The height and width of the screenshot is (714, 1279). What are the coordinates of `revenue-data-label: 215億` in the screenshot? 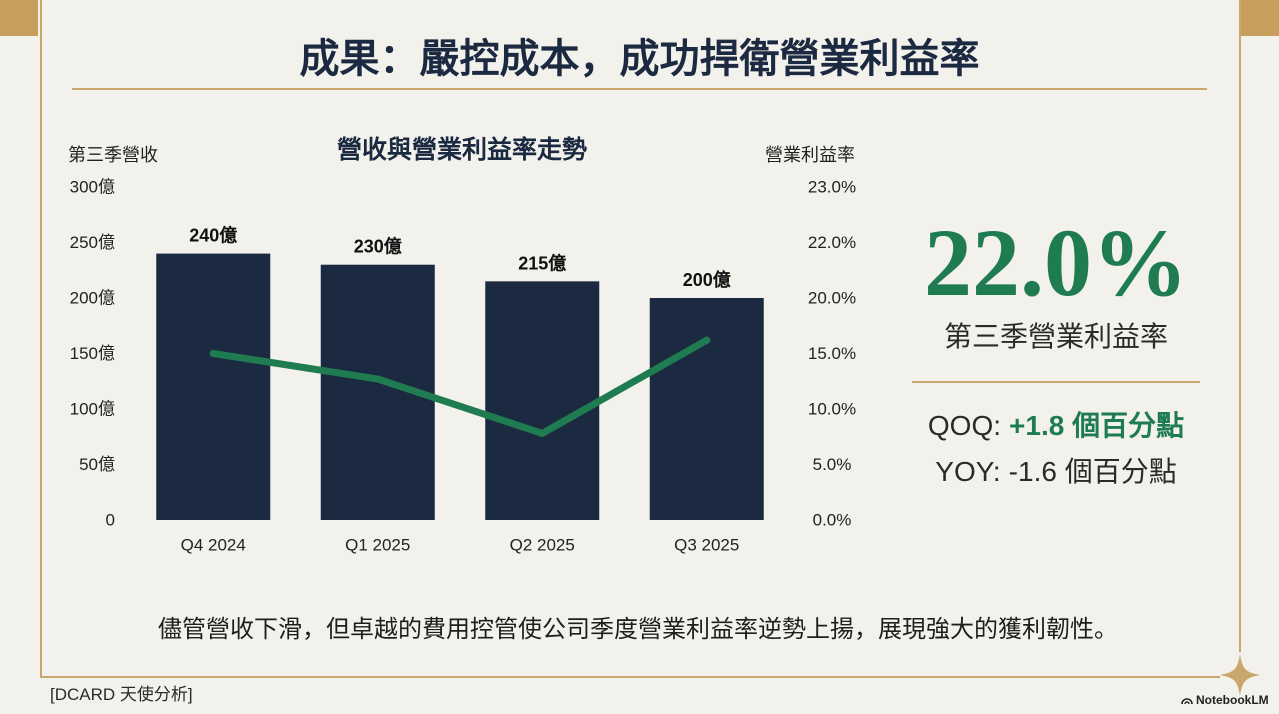 It's located at (542, 262).